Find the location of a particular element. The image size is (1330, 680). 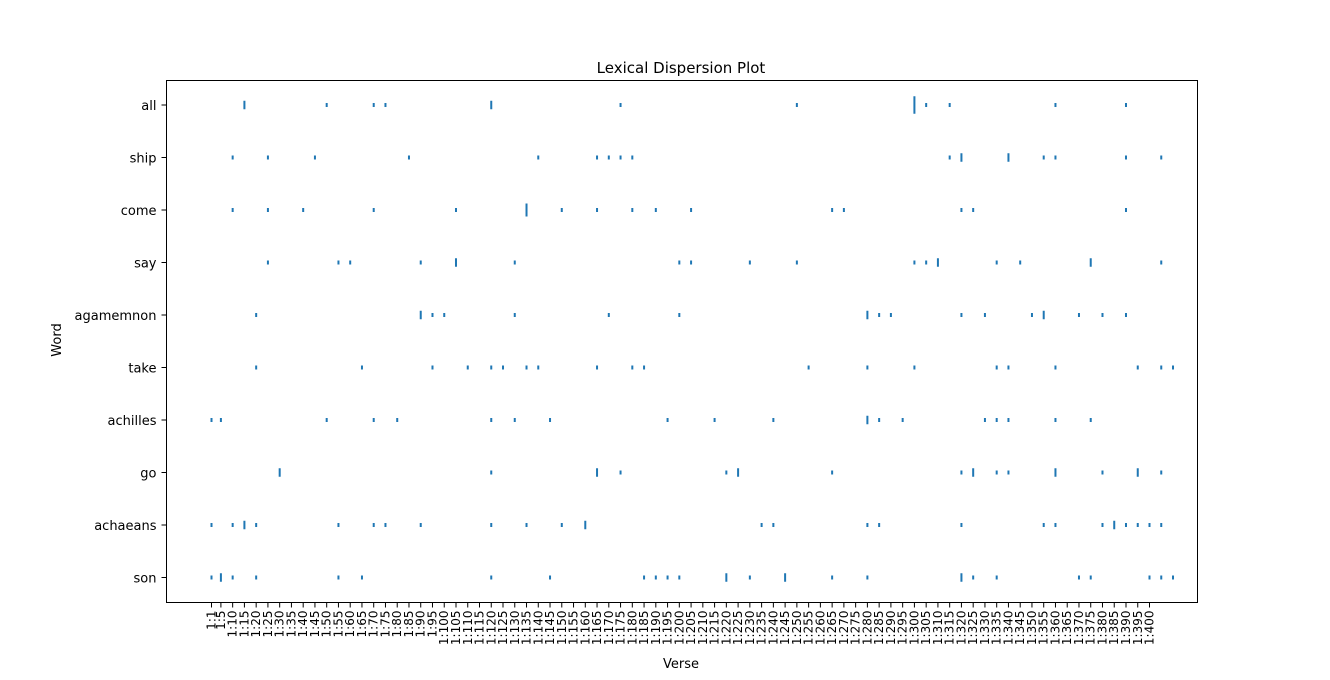

x-tick-label: 1:340 is located at coordinates (1008, 628).